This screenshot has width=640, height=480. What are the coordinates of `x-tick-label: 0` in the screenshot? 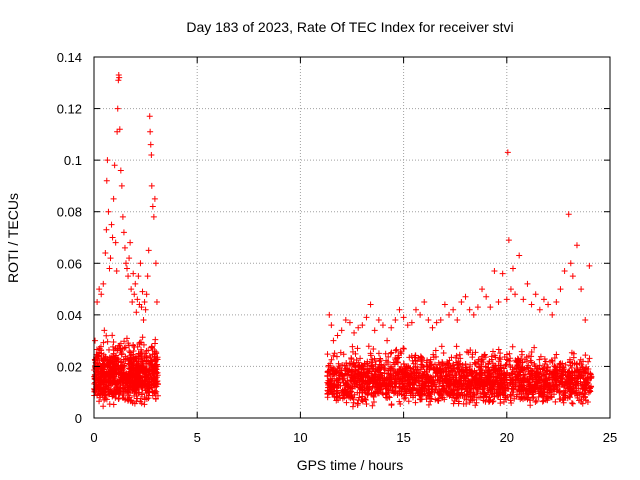 It's located at (93, 437).